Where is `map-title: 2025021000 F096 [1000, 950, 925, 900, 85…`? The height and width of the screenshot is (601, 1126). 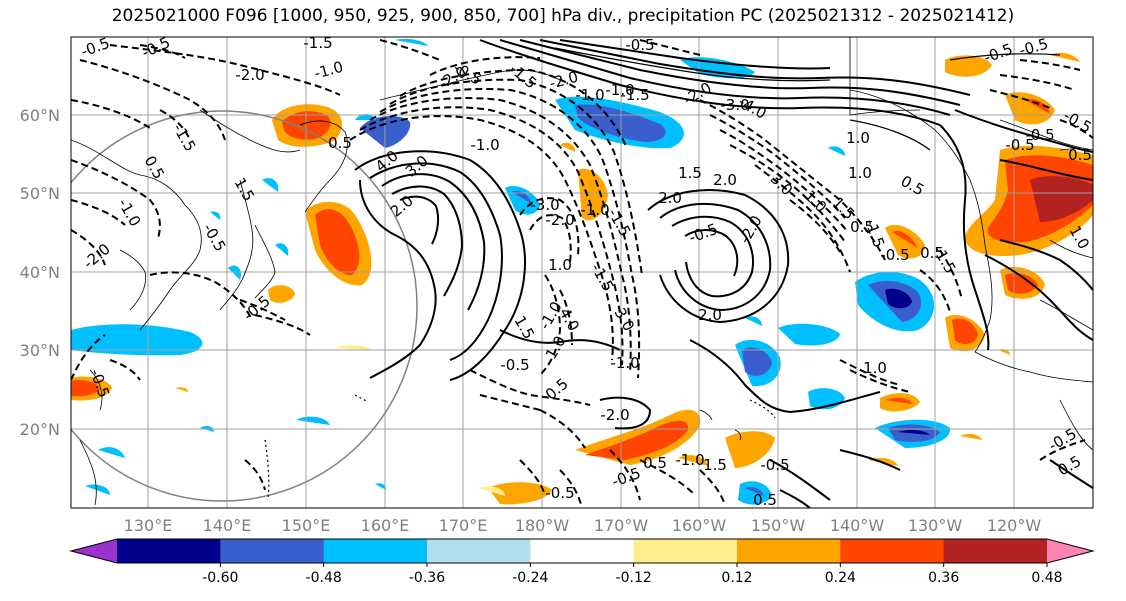 map-title: 2025021000 F096 [1000, 950, 925, 900, 85… is located at coordinates (563, 16).